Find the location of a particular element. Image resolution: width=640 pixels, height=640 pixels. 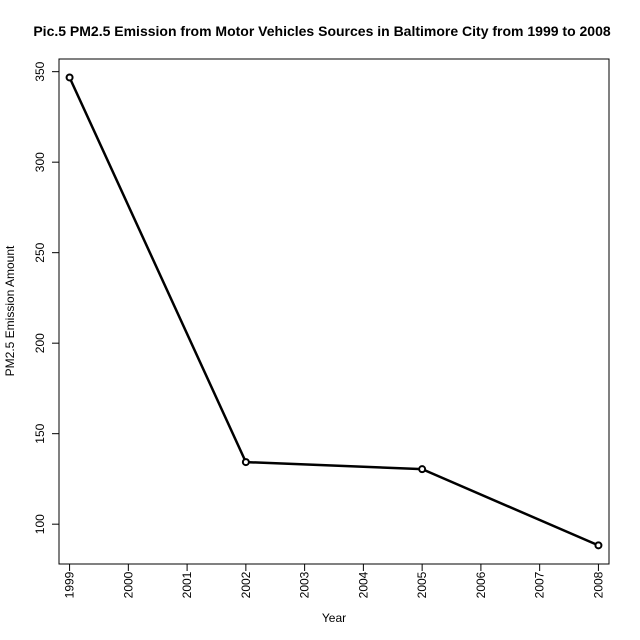

x-tick-label: 2004 is located at coordinates (363, 584).